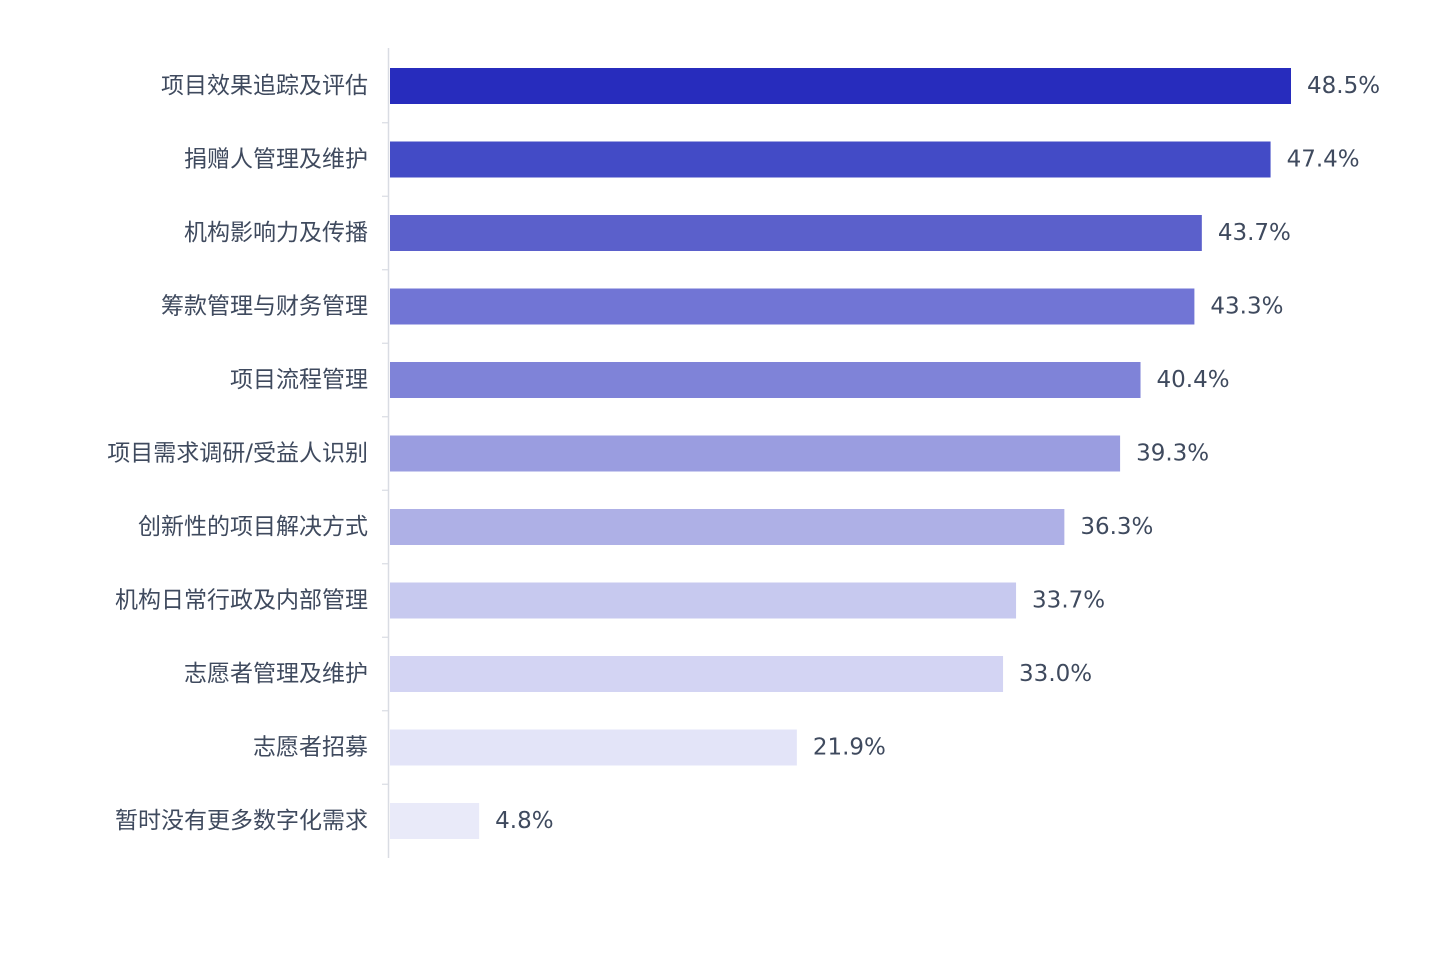 The image size is (1450, 966). What do you see at coordinates (276, 674) in the screenshot?
I see `category-label: 志愿者管理及维护` at bounding box center [276, 674].